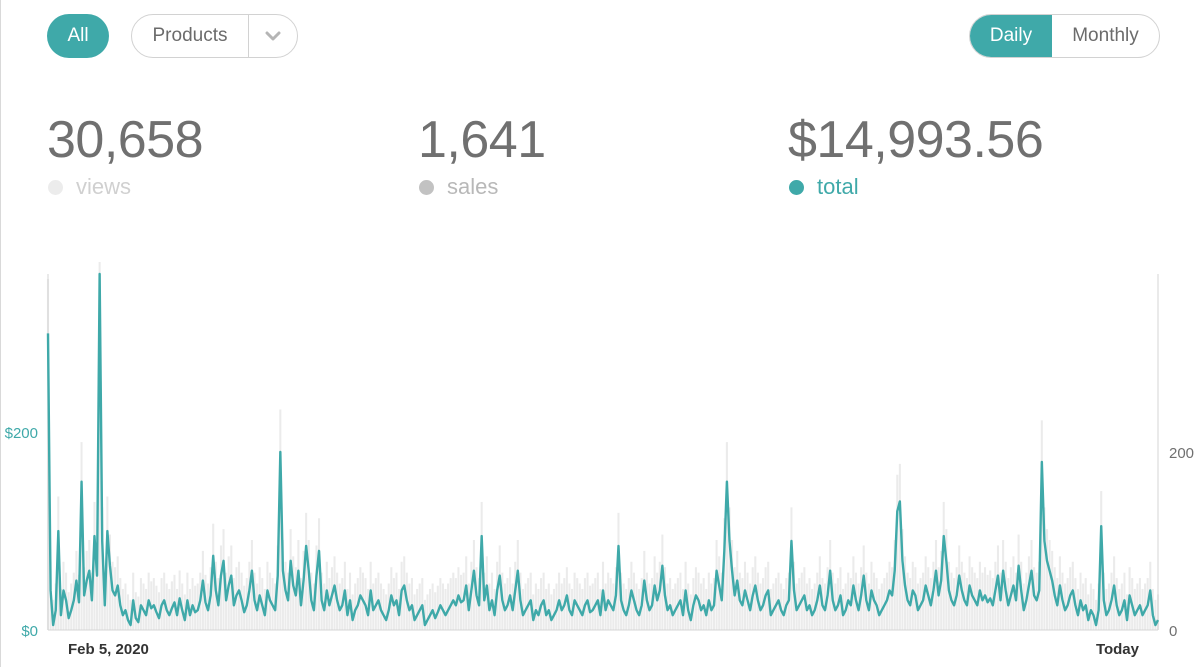 This screenshot has width=1200, height=667. What do you see at coordinates (78, 36) in the screenshot?
I see `all-filter-button: All` at bounding box center [78, 36].